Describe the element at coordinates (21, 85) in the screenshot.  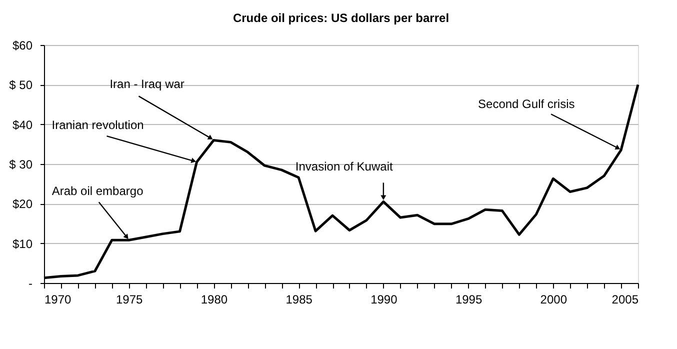
I see `y-tick-label: $ 50` at that location.